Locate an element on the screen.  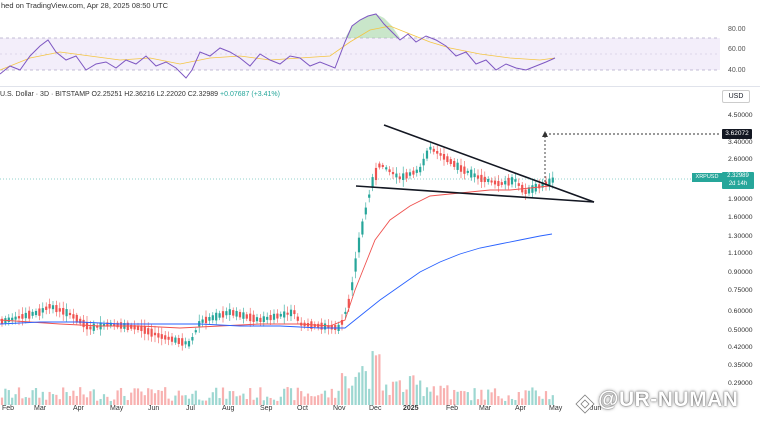
rsi-tick: 40.00 is located at coordinates (737, 70).